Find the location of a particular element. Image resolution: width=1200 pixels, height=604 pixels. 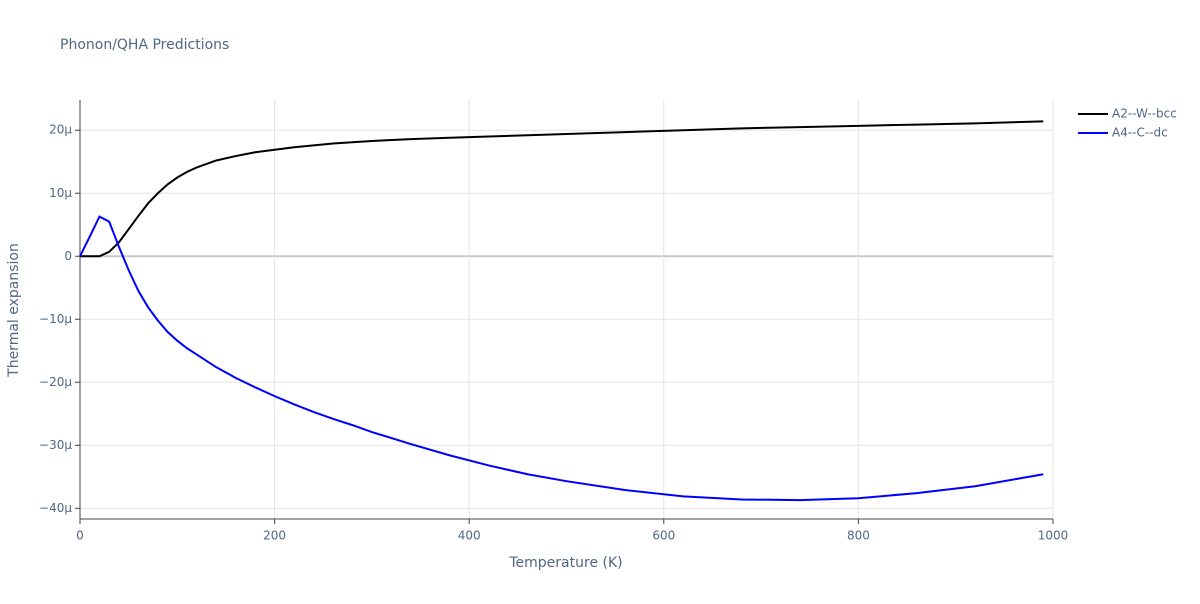

y-axis-title: Thermal expansion is located at coordinates (14, 310).